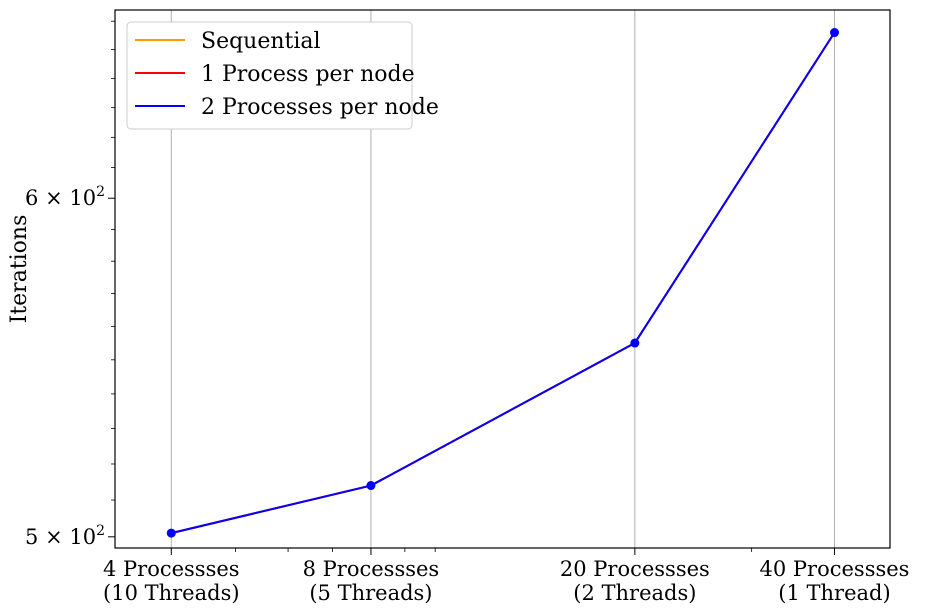  I want to click on legend-label: 1 Process per node, so click(308, 74).